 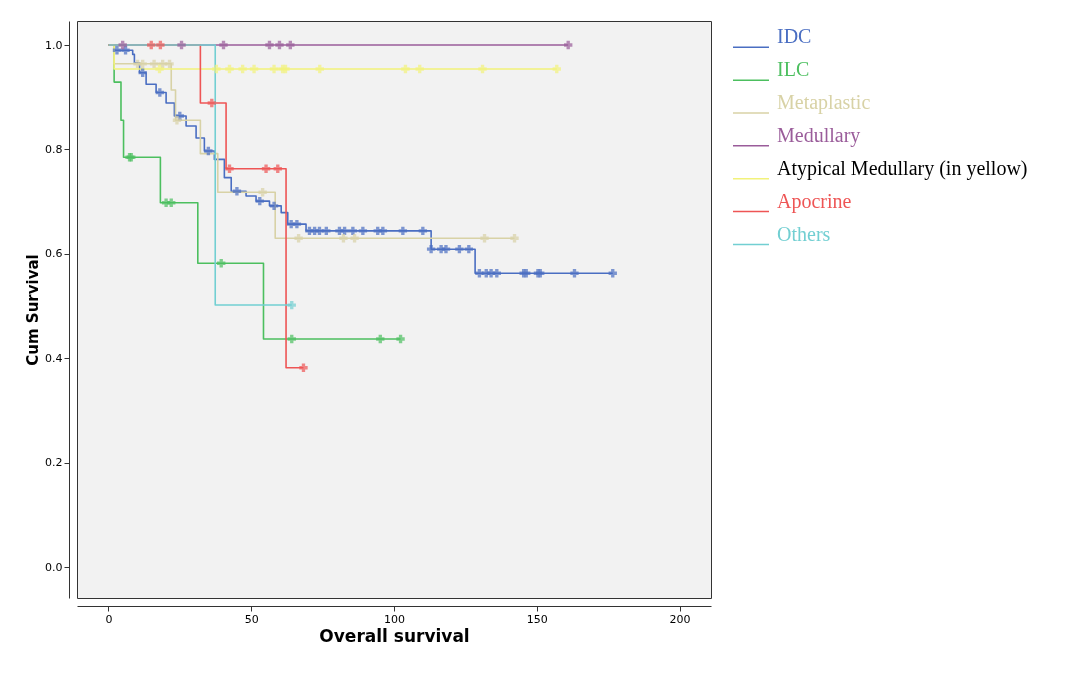 I want to click on x-tick-label: 100, so click(x=394, y=619).